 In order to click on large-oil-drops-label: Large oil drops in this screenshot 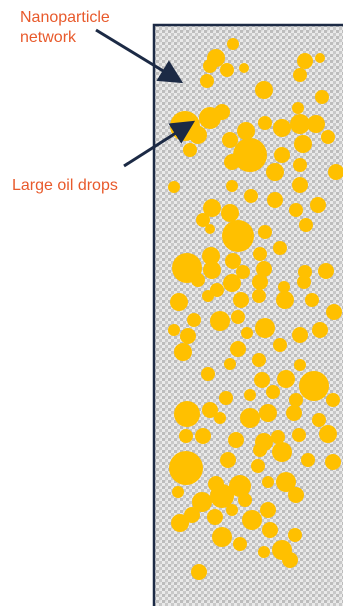, I will do `click(65, 185)`.